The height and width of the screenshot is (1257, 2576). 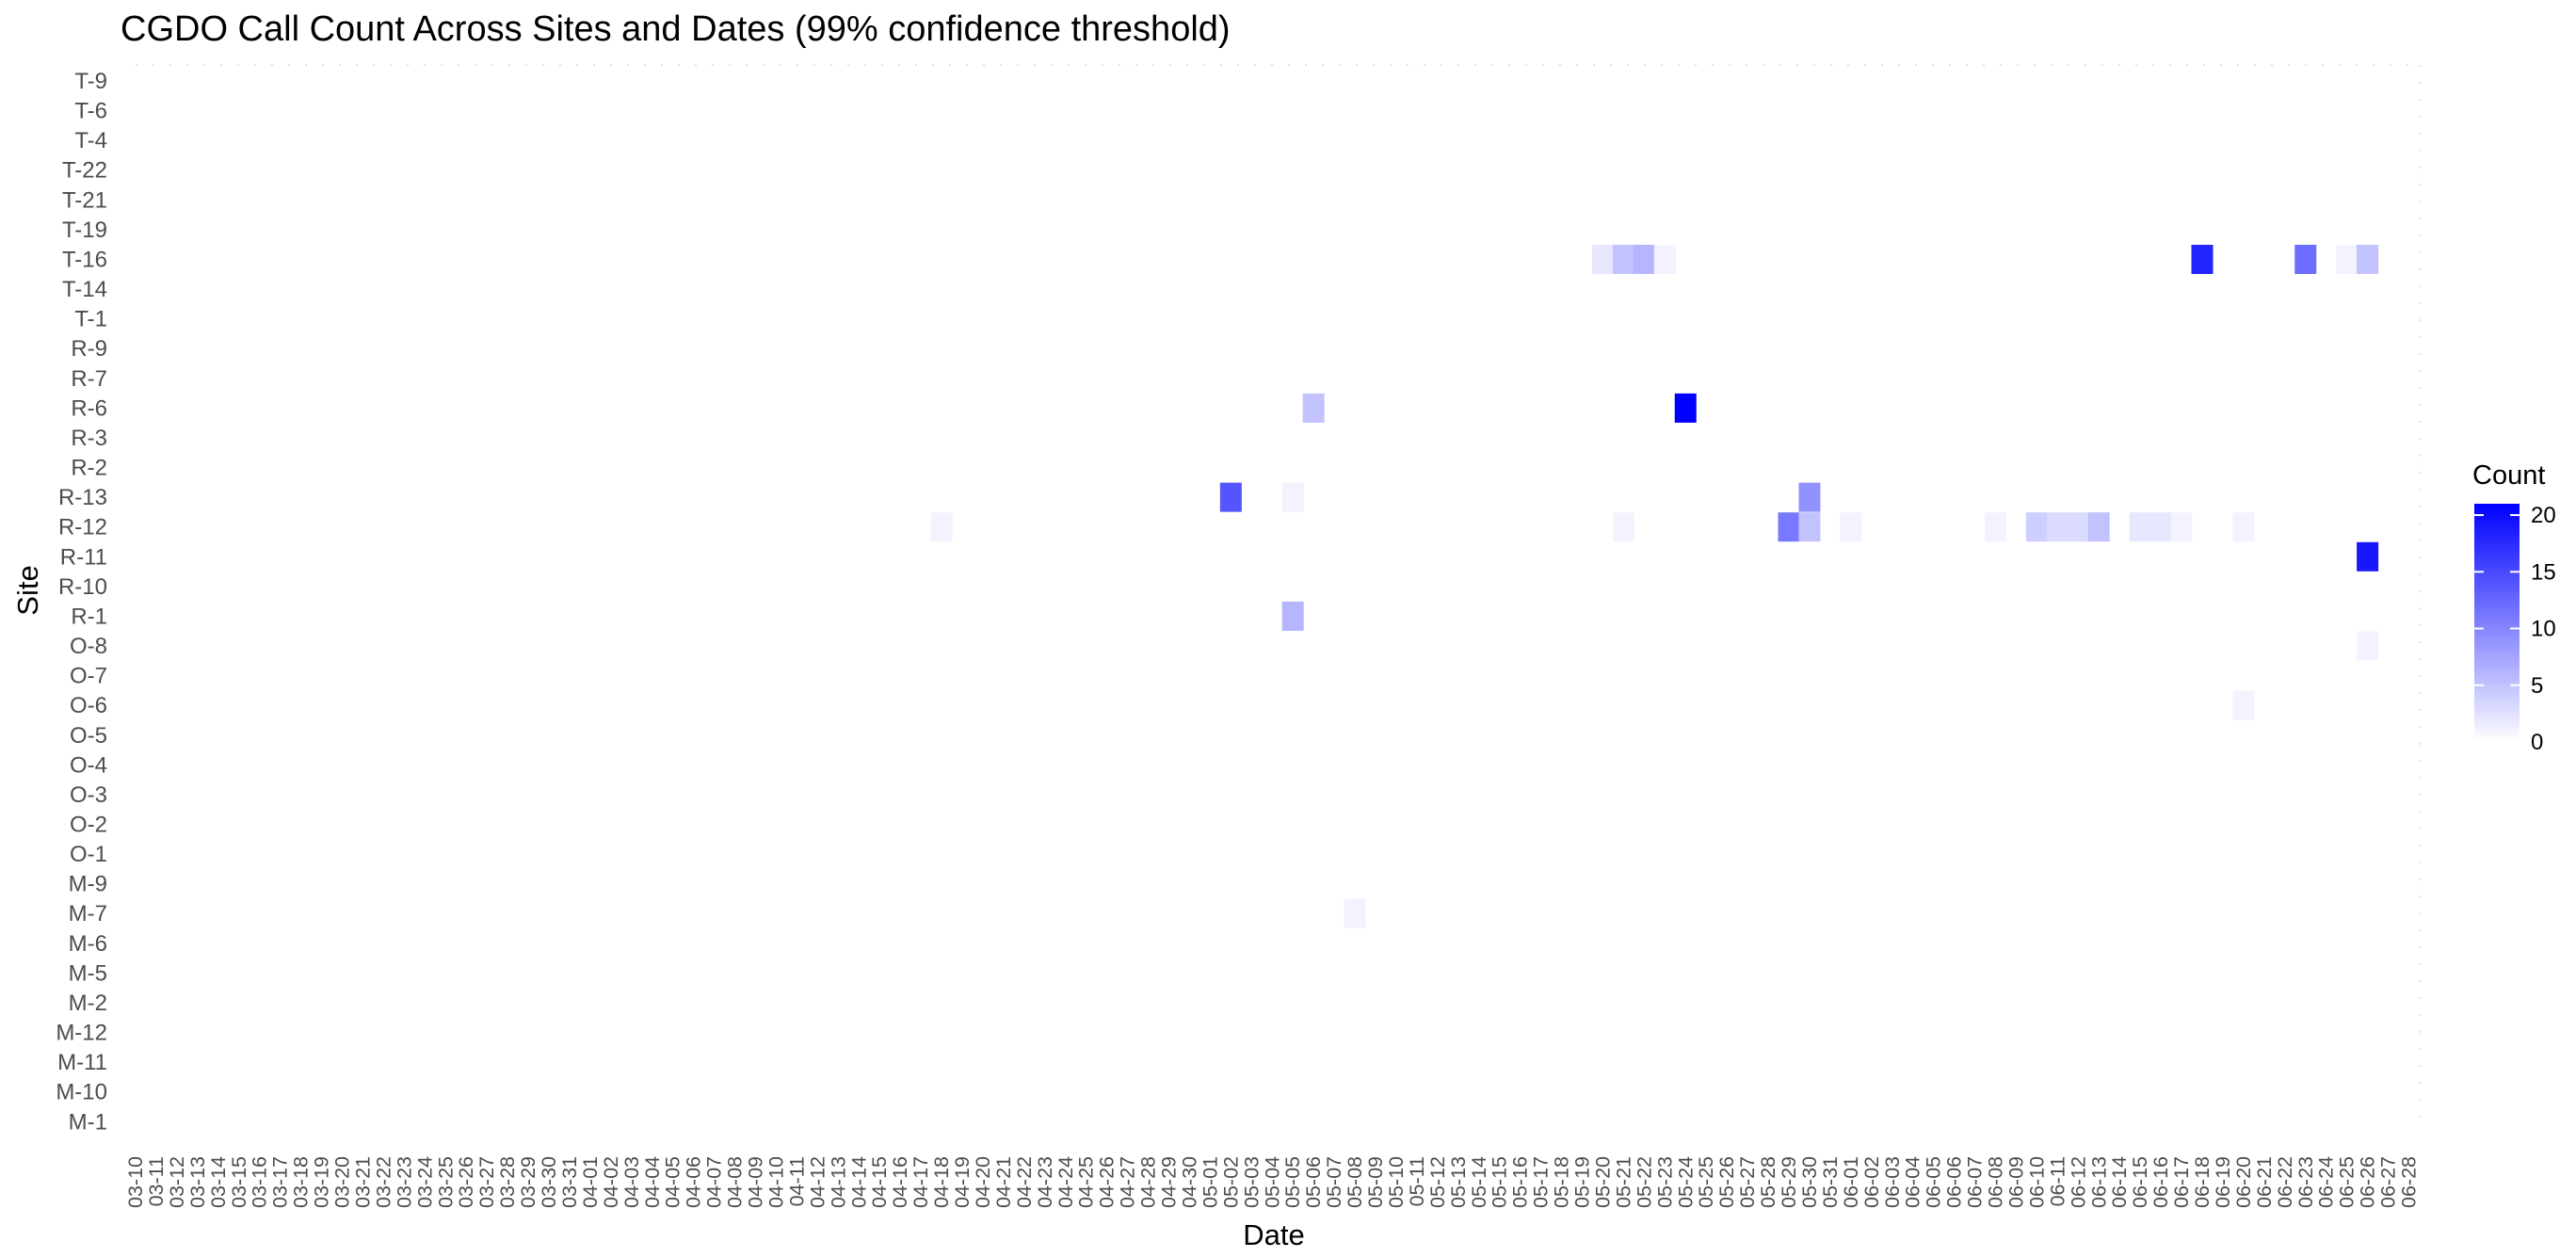 What do you see at coordinates (1541, 1182) in the screenshot?
I see `x-tick-label: 05-17` at bounding box center [1541, 1182].